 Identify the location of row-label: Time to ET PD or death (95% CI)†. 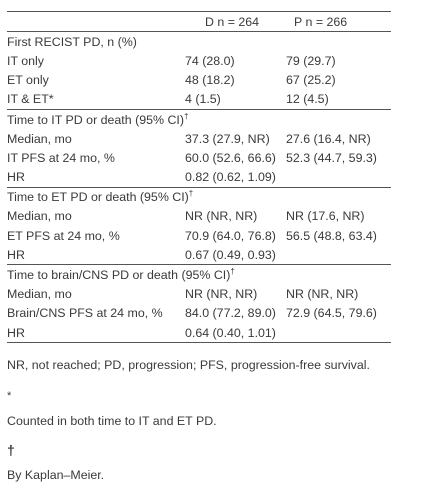
(100, 196).